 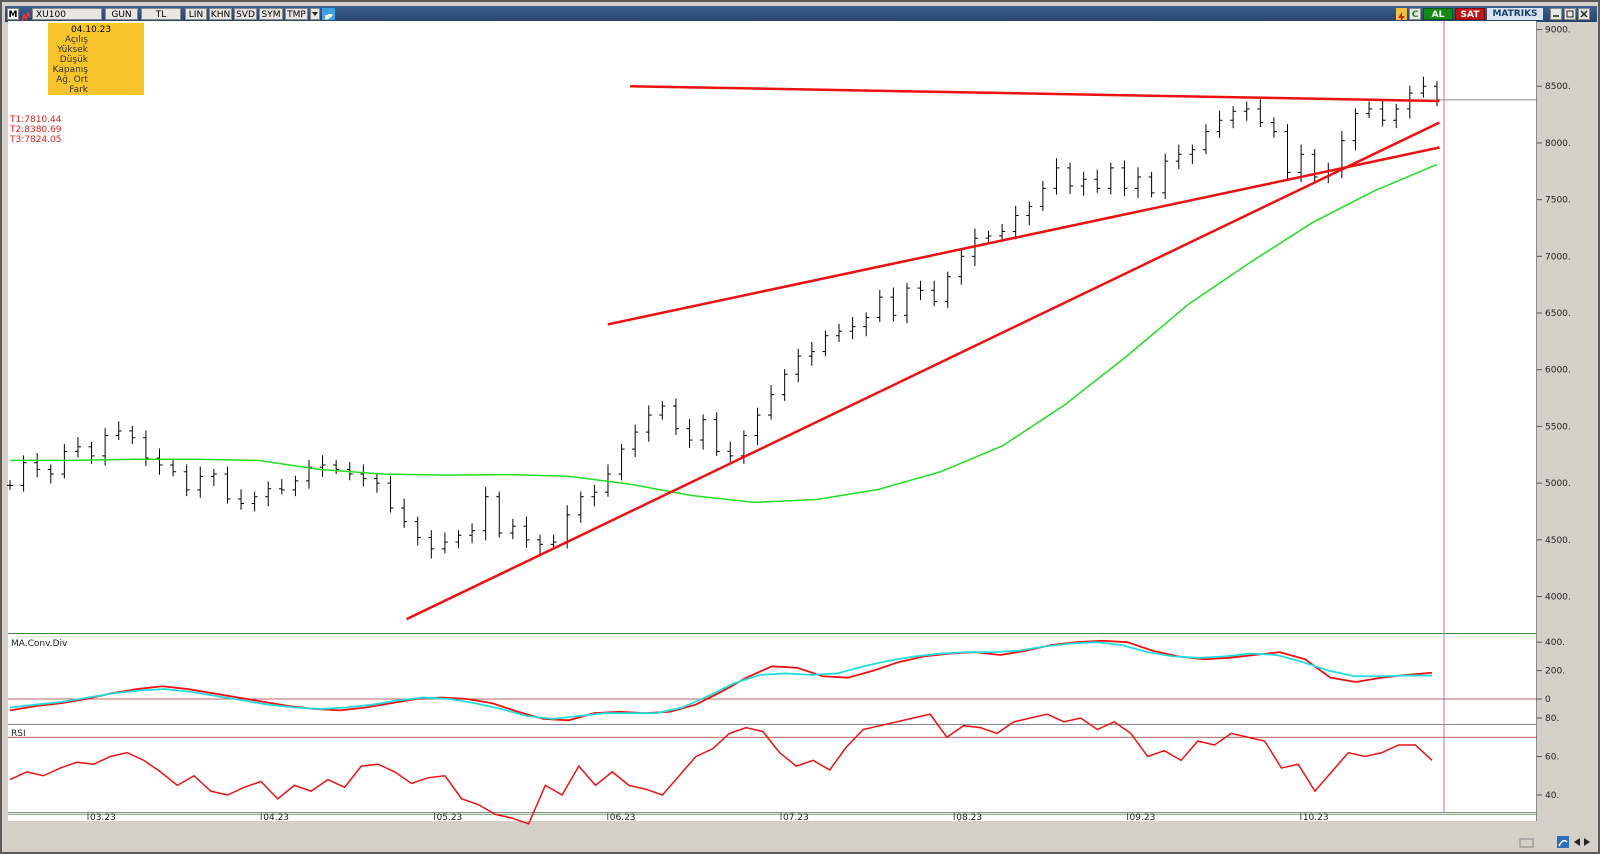 I want to click on sym-button: SYM, so click(x=271, y=14).